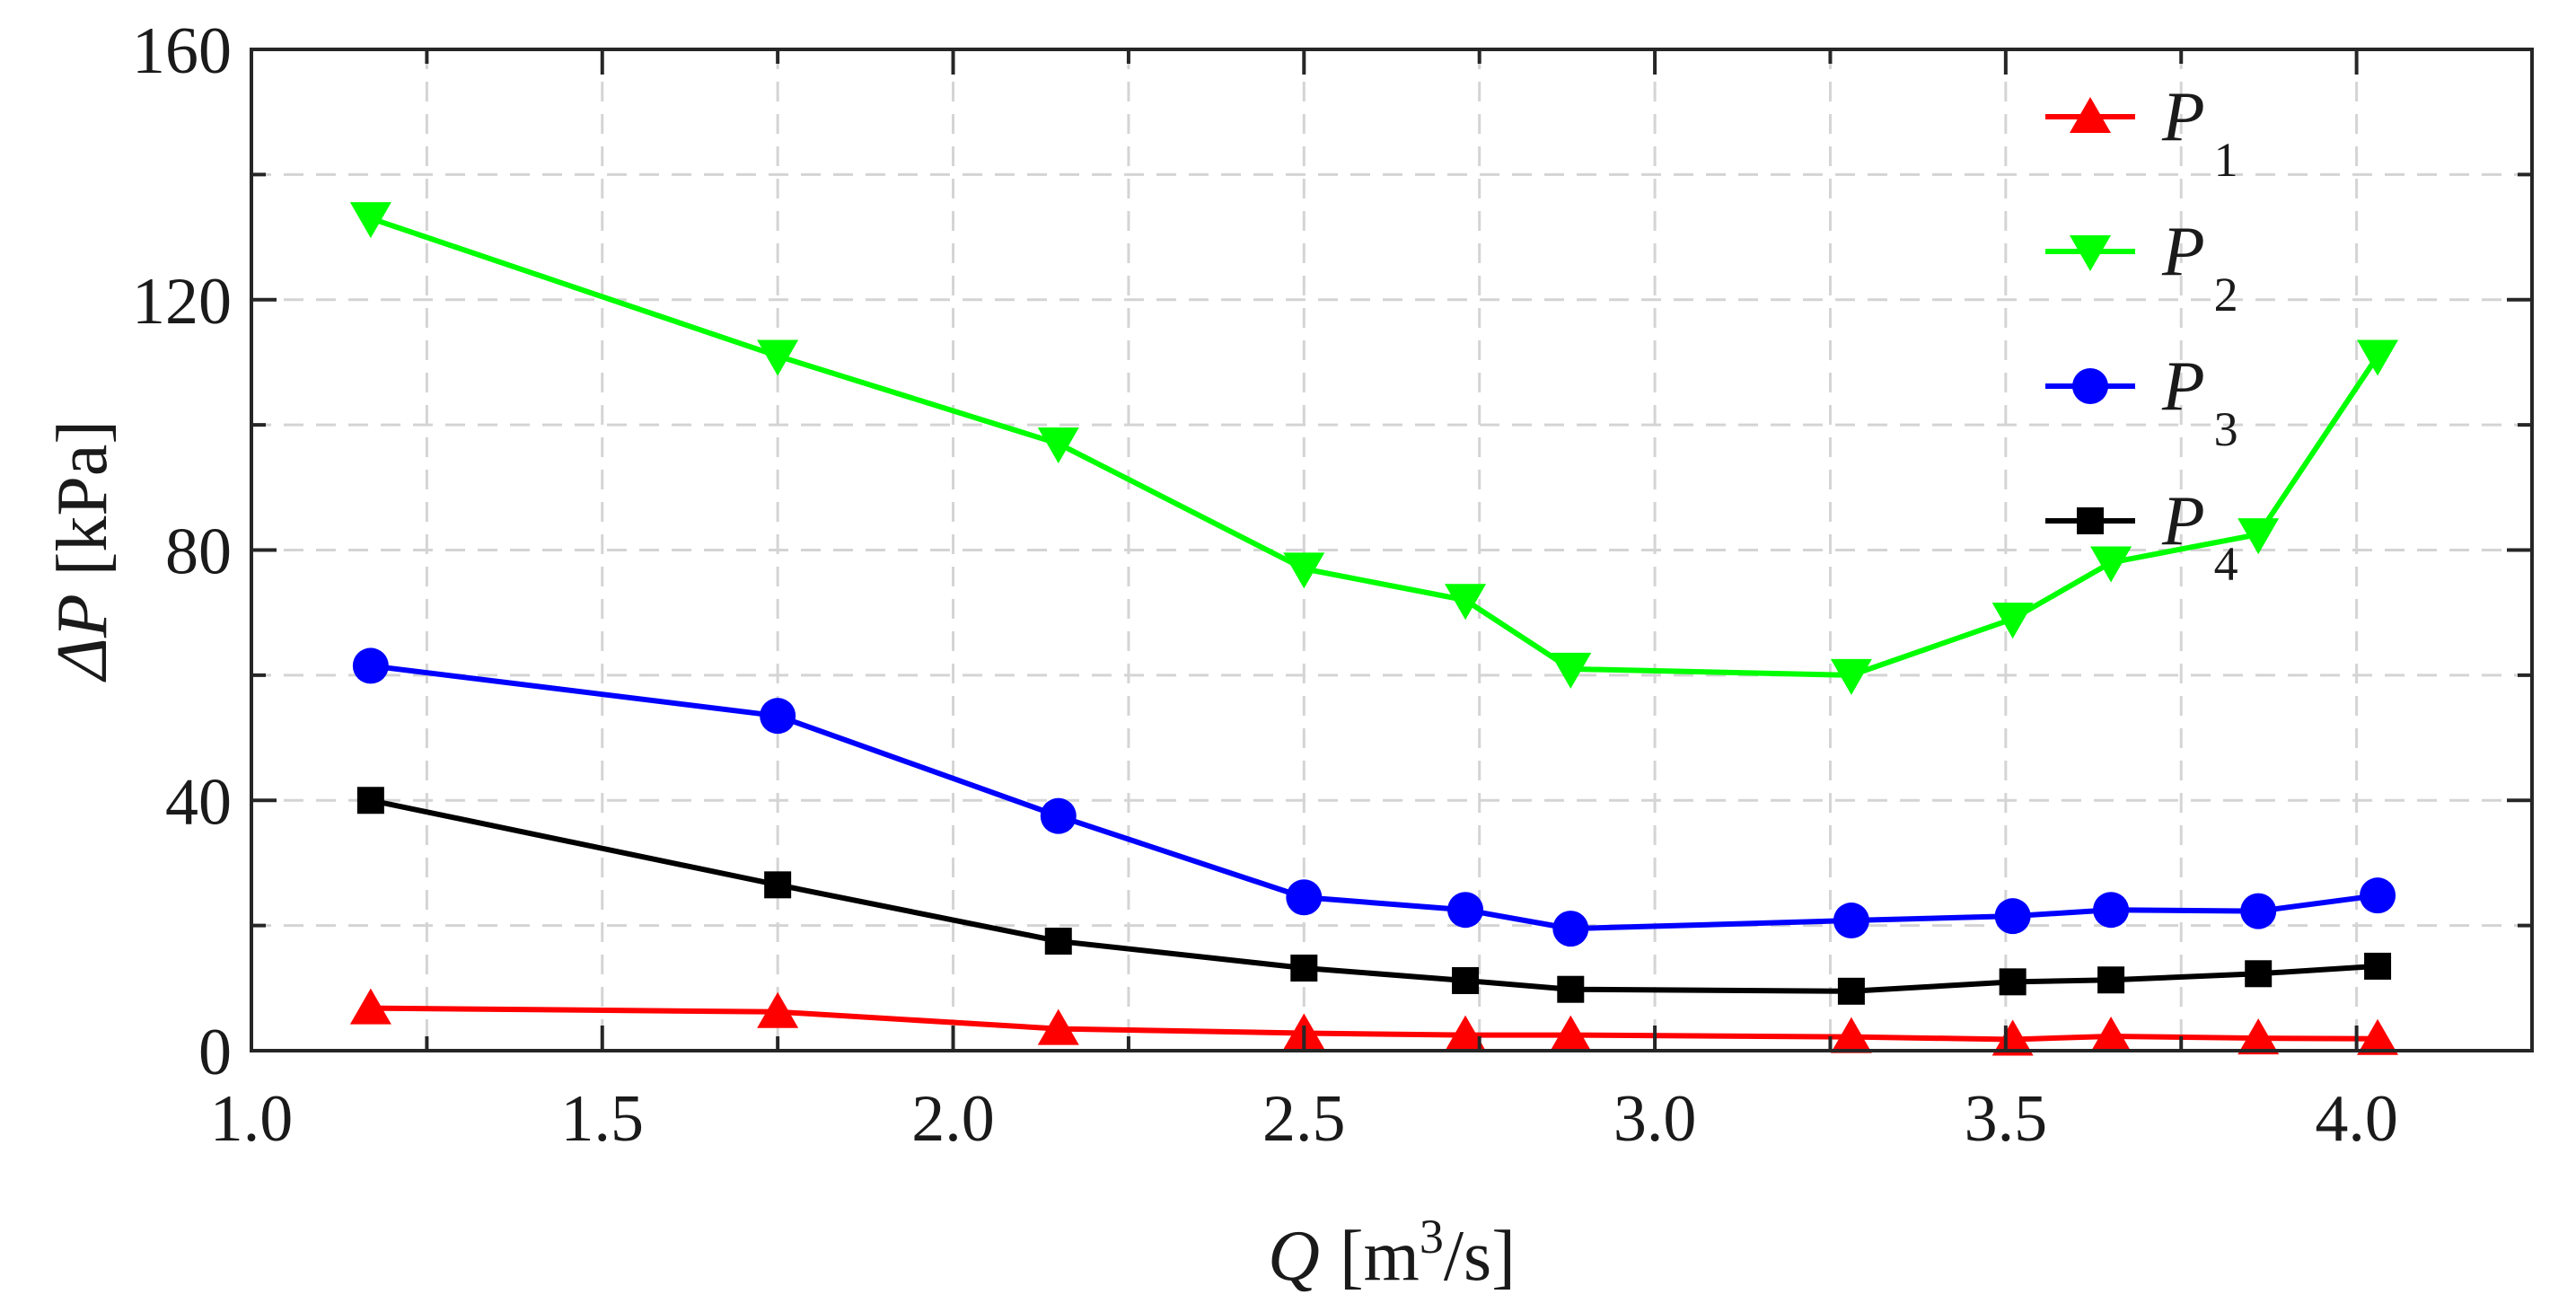 The width and height of the screenshot is (2576, 1312). I want to click on x-tick-label: 2.0, so click(953, 1119).